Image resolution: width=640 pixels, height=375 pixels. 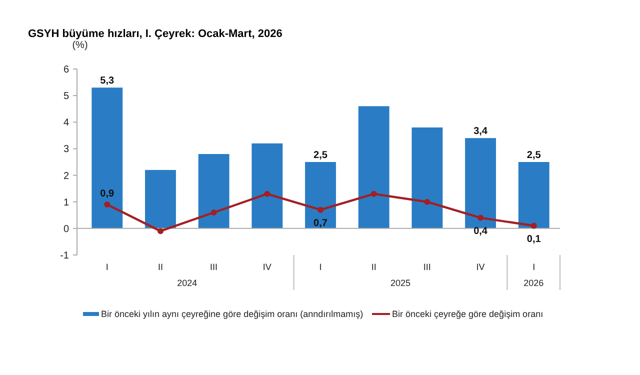 I want to click on y-tick-label: 5, so click(x=66, y=96).